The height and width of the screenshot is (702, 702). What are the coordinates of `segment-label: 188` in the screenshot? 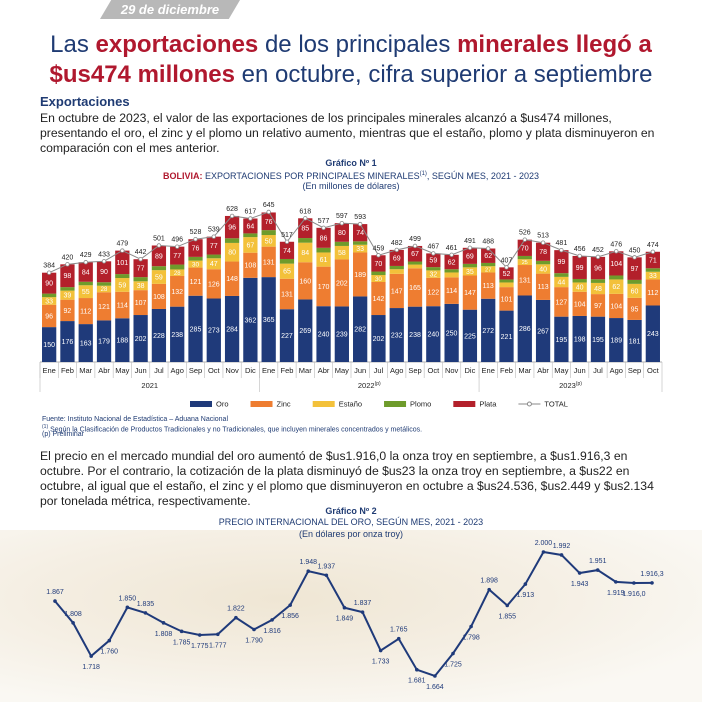 It's located at (122, 341).